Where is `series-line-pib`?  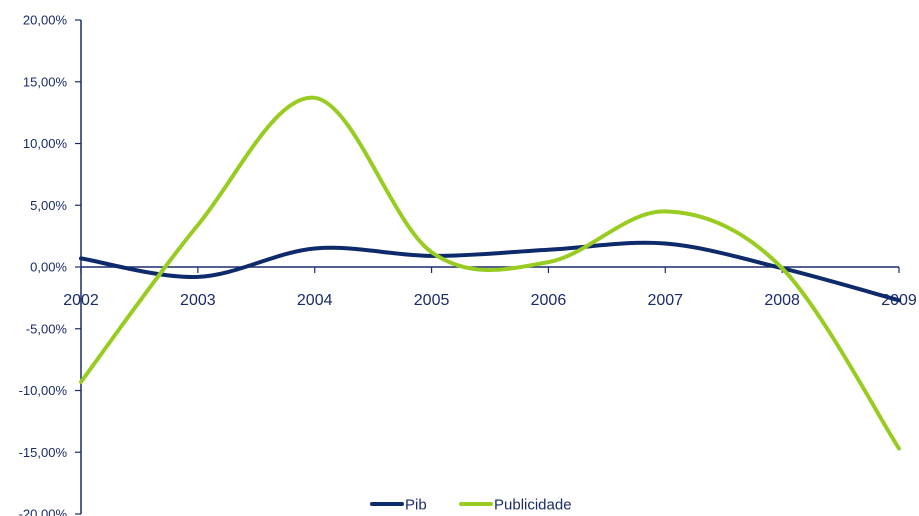 series-line-pib is located at coordinates (490, 271).